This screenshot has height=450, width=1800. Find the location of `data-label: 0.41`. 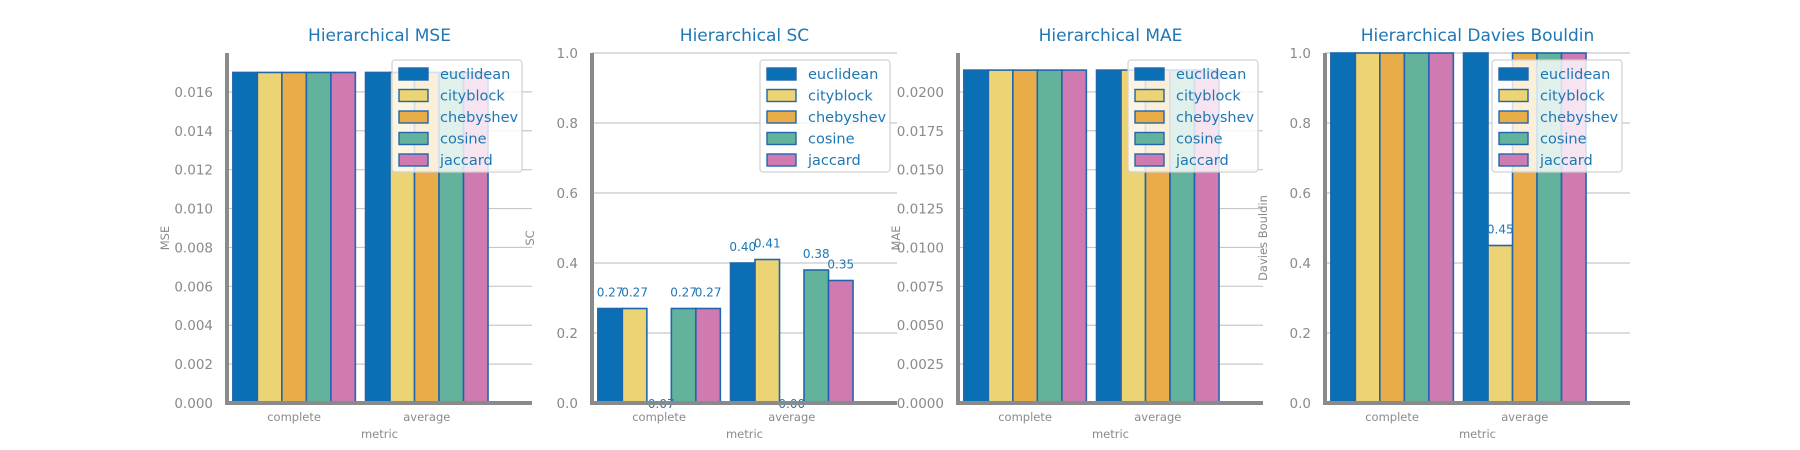

data-label: 0.41 is located at coordinates (767, 244).